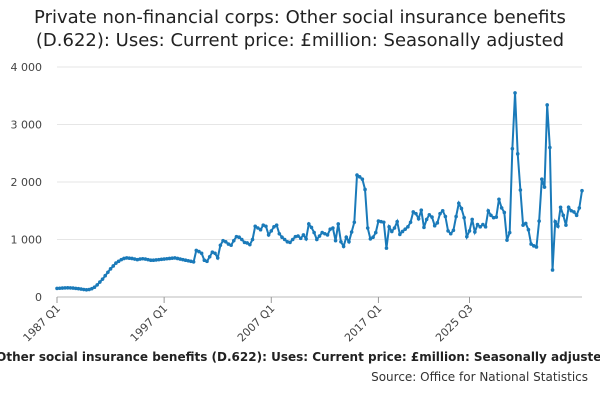 The height and width of the screenshot is (400, 600). Describe the element at coordinates (27, 240) in the screenshot. I see `y-tick-label: 1 000` at that location.